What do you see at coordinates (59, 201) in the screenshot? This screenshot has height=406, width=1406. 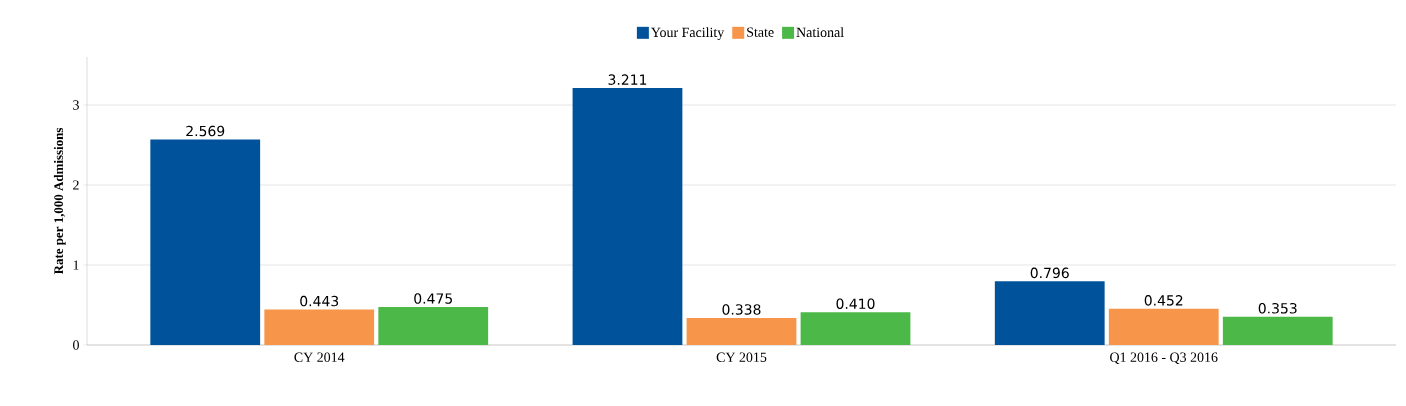 I see `y-axis-title: Rate per 1,000 Admissions` at bounding box center [59, 201].